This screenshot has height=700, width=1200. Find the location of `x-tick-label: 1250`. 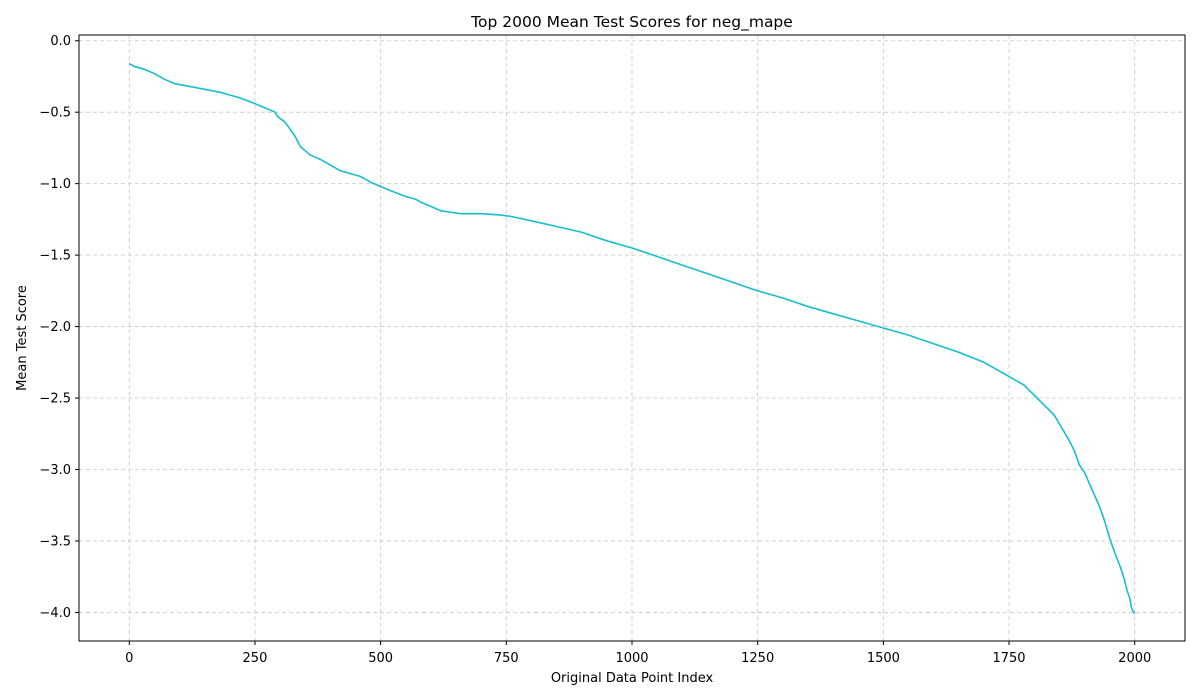

x-tick-label: 1250 is located at coordinates (757, 658).